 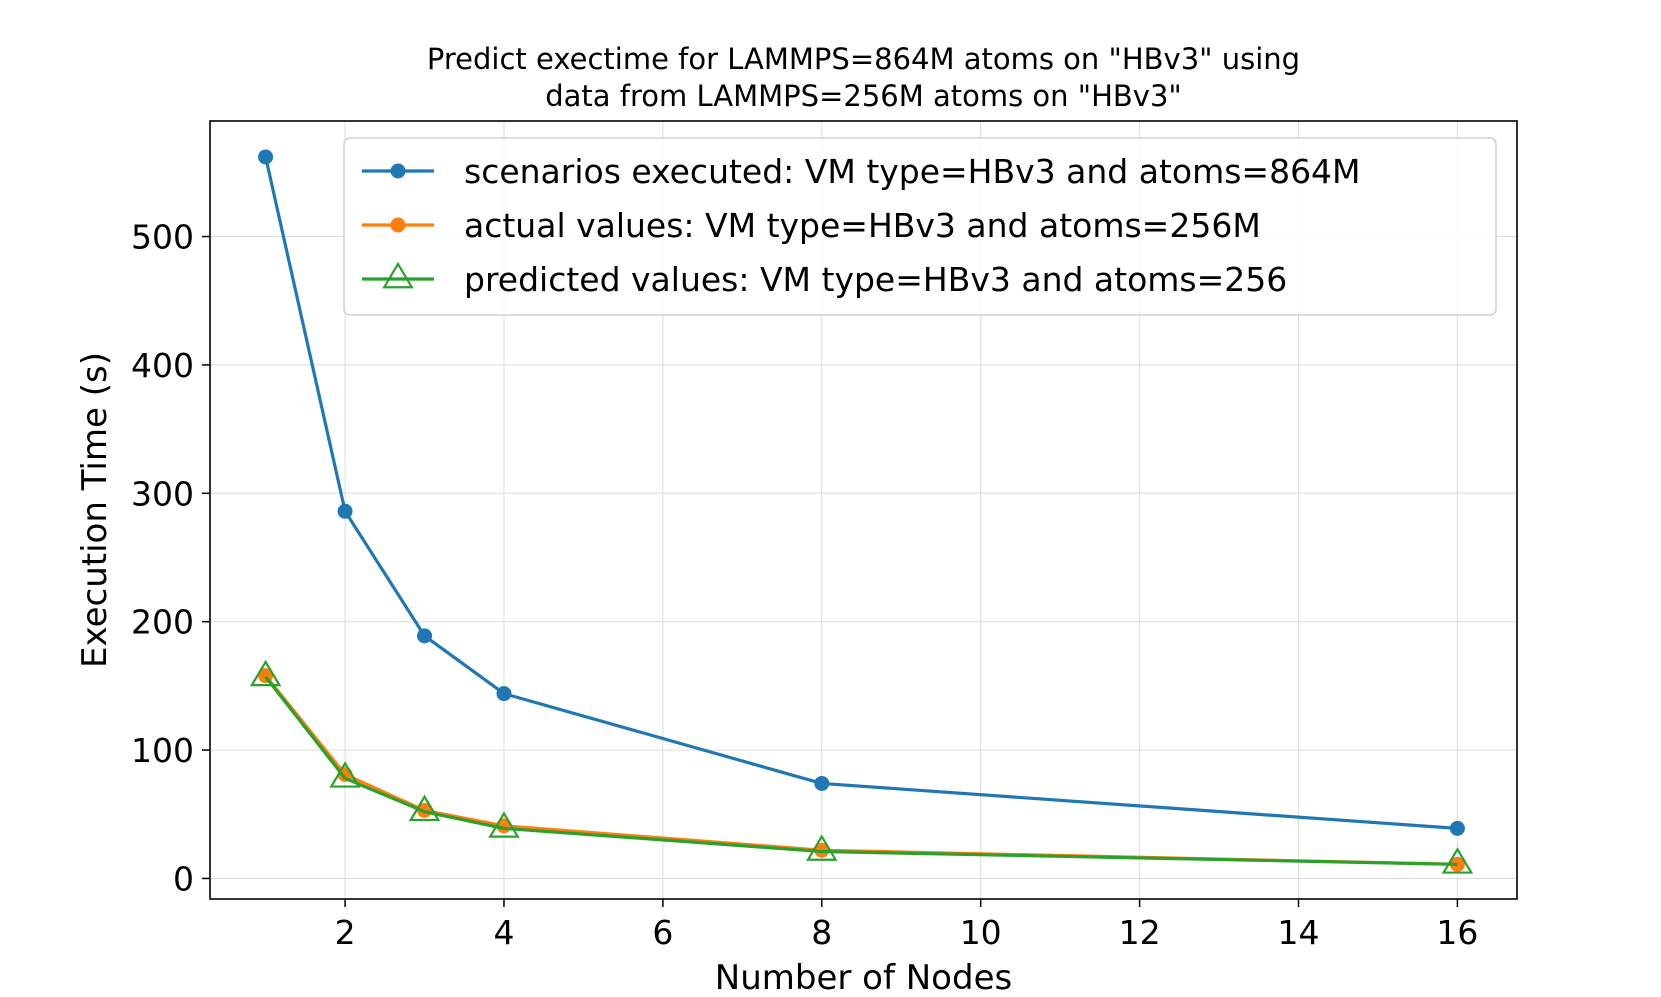 I want to click on series-line, so click(x=861, y=770).